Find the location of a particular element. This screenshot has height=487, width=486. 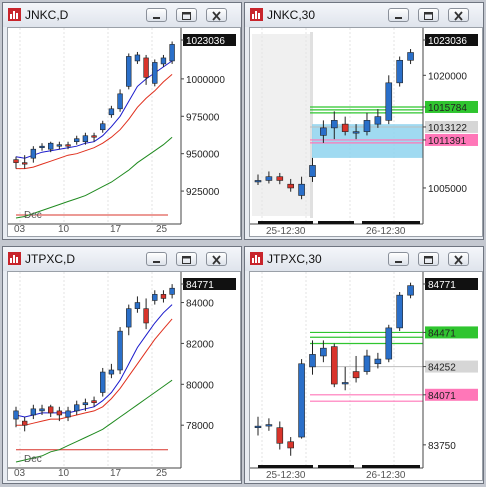

date-label: 17 is located at coordinates (116, 229).